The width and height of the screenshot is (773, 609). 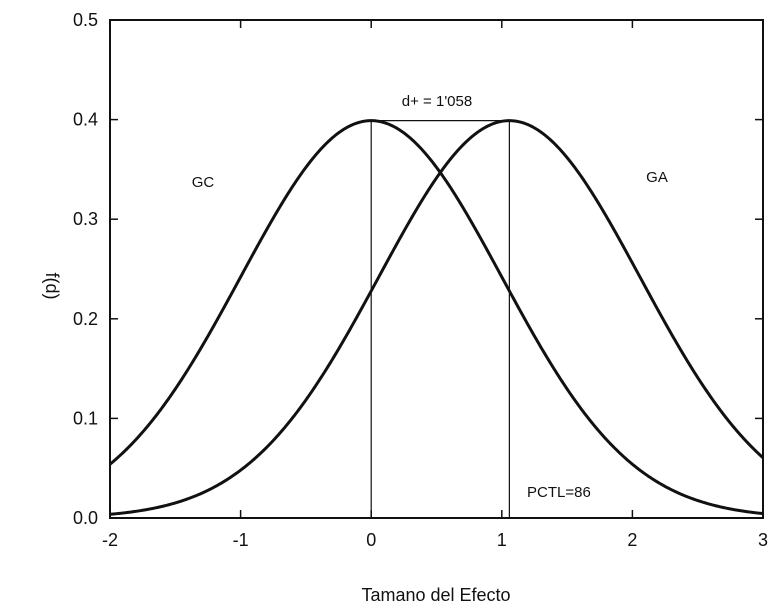 What do you see at coordinates (371, 540) in the screenshot?
I see `x-tick-label: 0` at bounding box center [371, 540].